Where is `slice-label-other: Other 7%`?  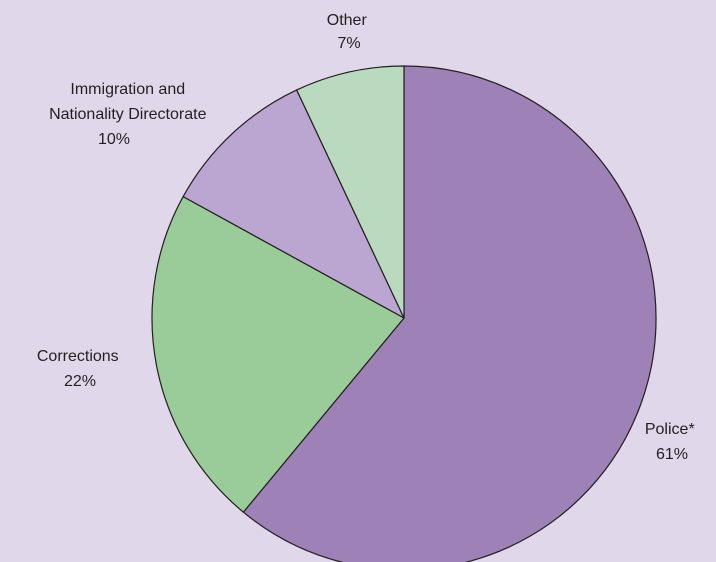
slice-label-other: Other 7% is located at coordinates (349, 32).